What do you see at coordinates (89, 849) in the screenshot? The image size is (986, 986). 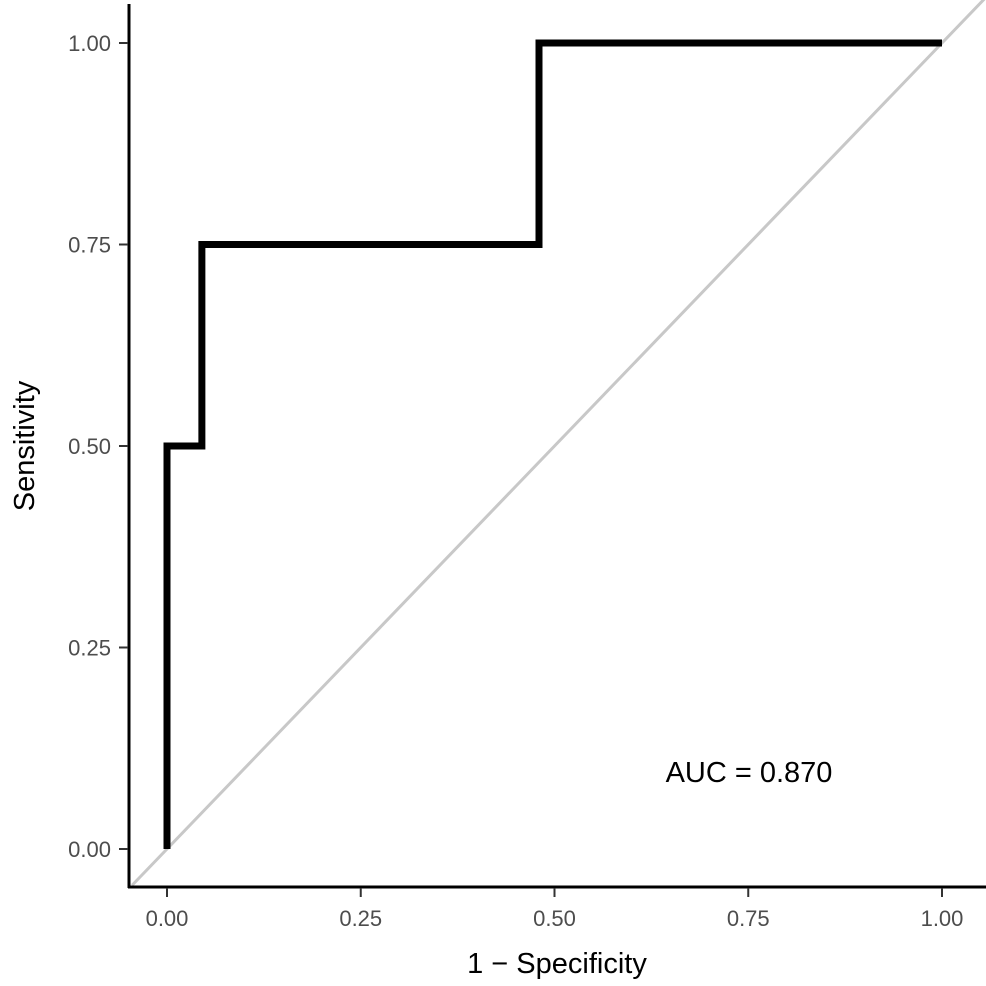 I see `y-tick-label: 0.00` at bounding box center [89, 849].